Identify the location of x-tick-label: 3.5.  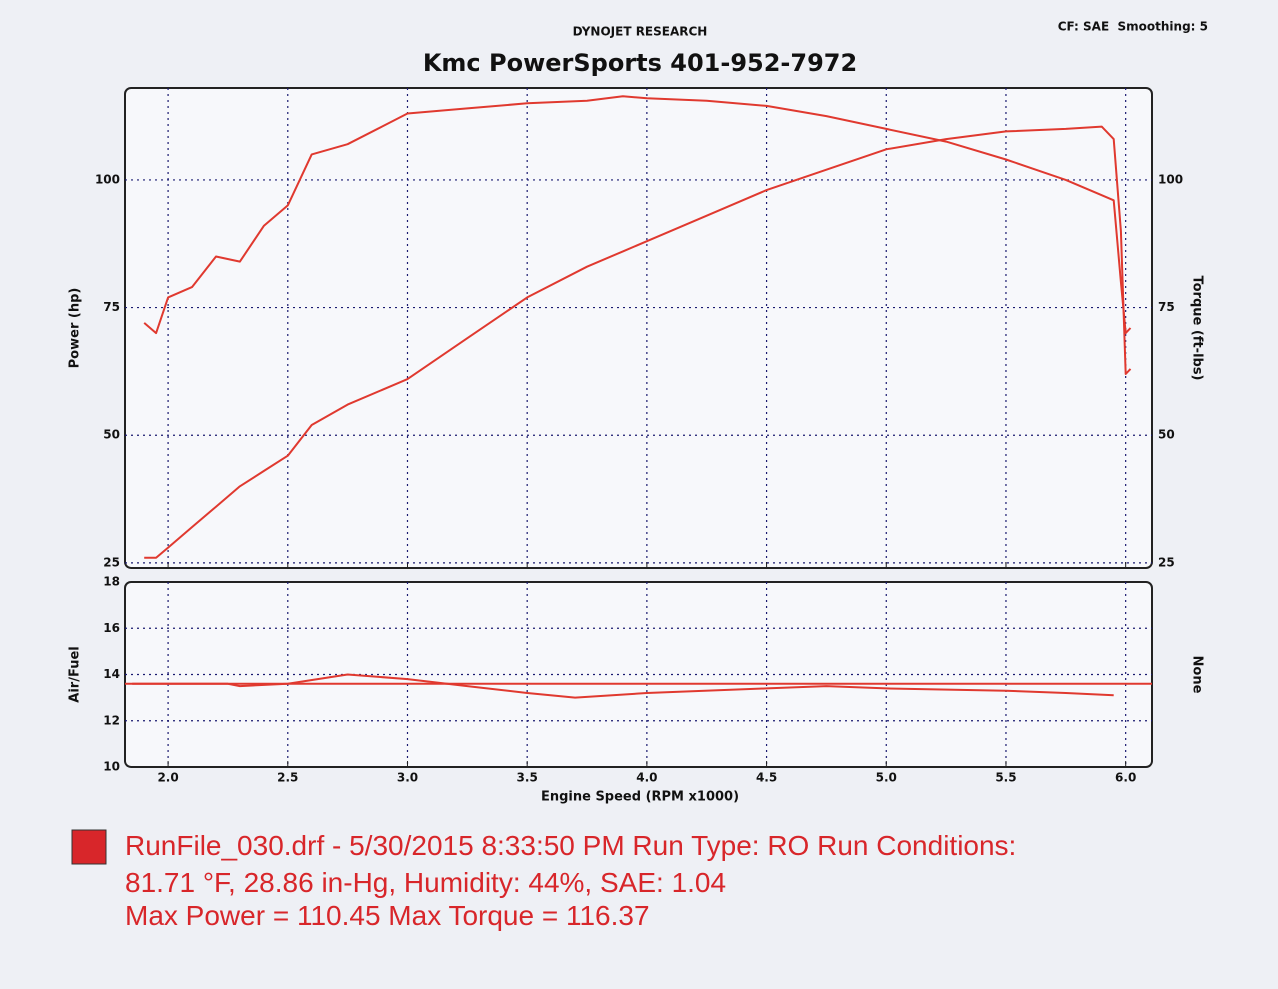
(527, 778).